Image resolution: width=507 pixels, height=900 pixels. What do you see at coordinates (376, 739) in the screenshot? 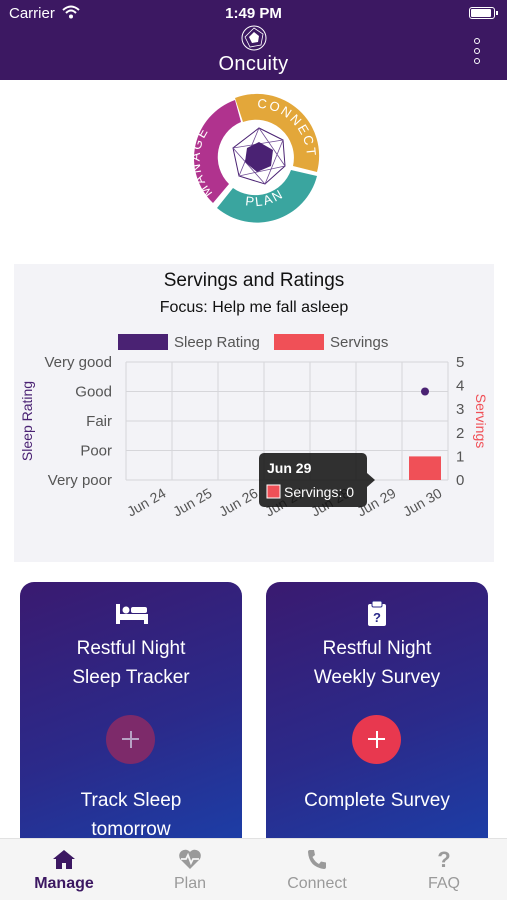
I see `complete-survey-button` at bounding box center [376, 739].